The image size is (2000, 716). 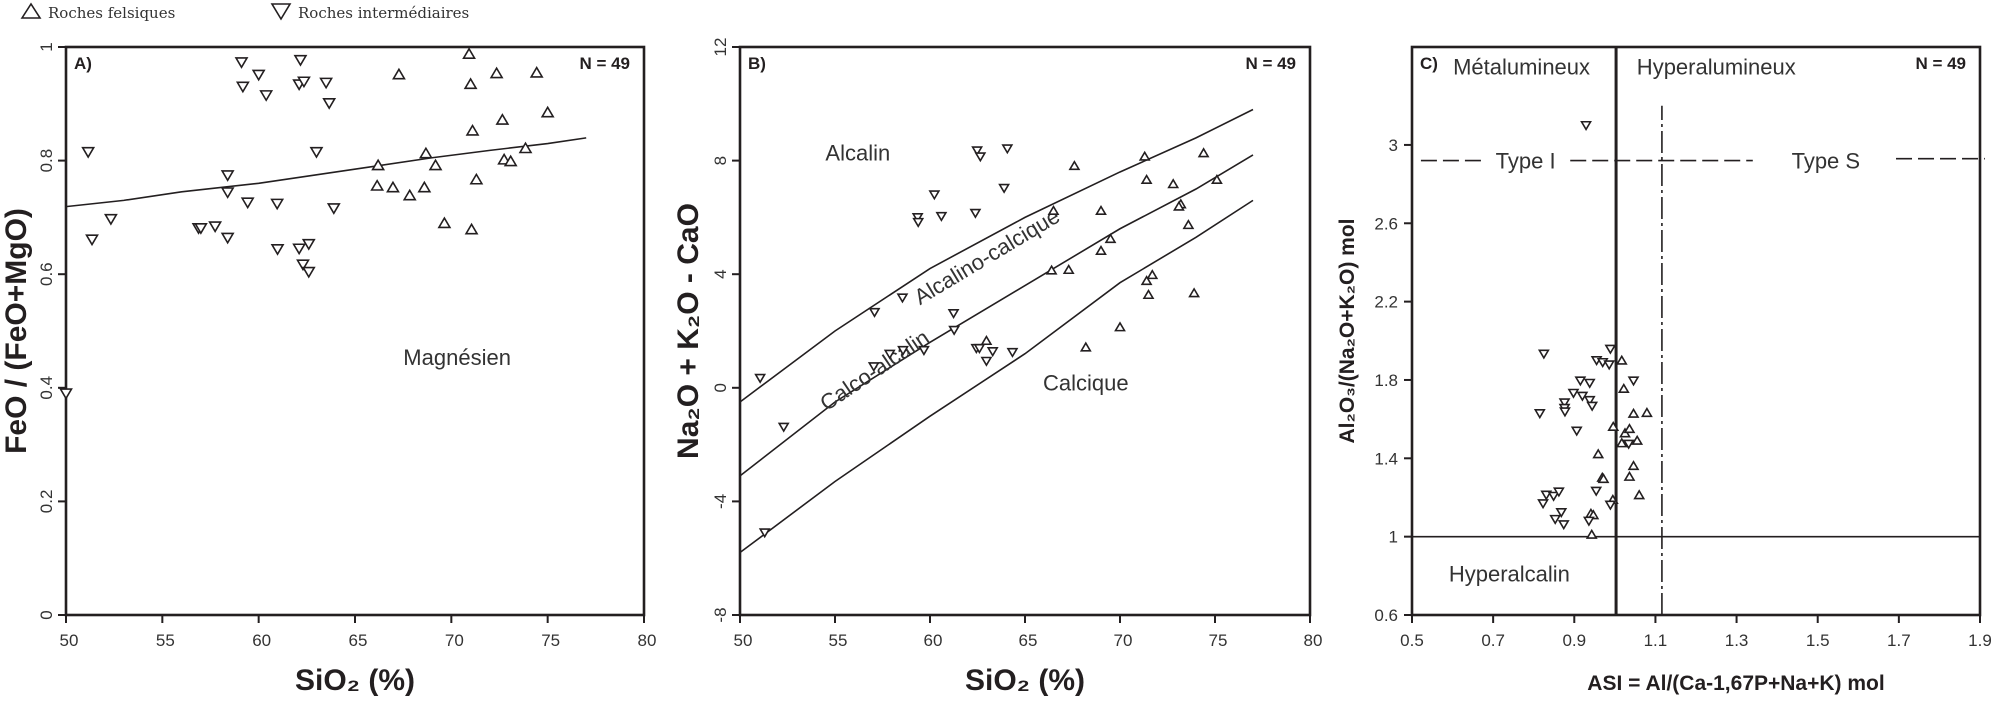 I want to click on legend-triangle-up-icon, so click(x=31, y=10).